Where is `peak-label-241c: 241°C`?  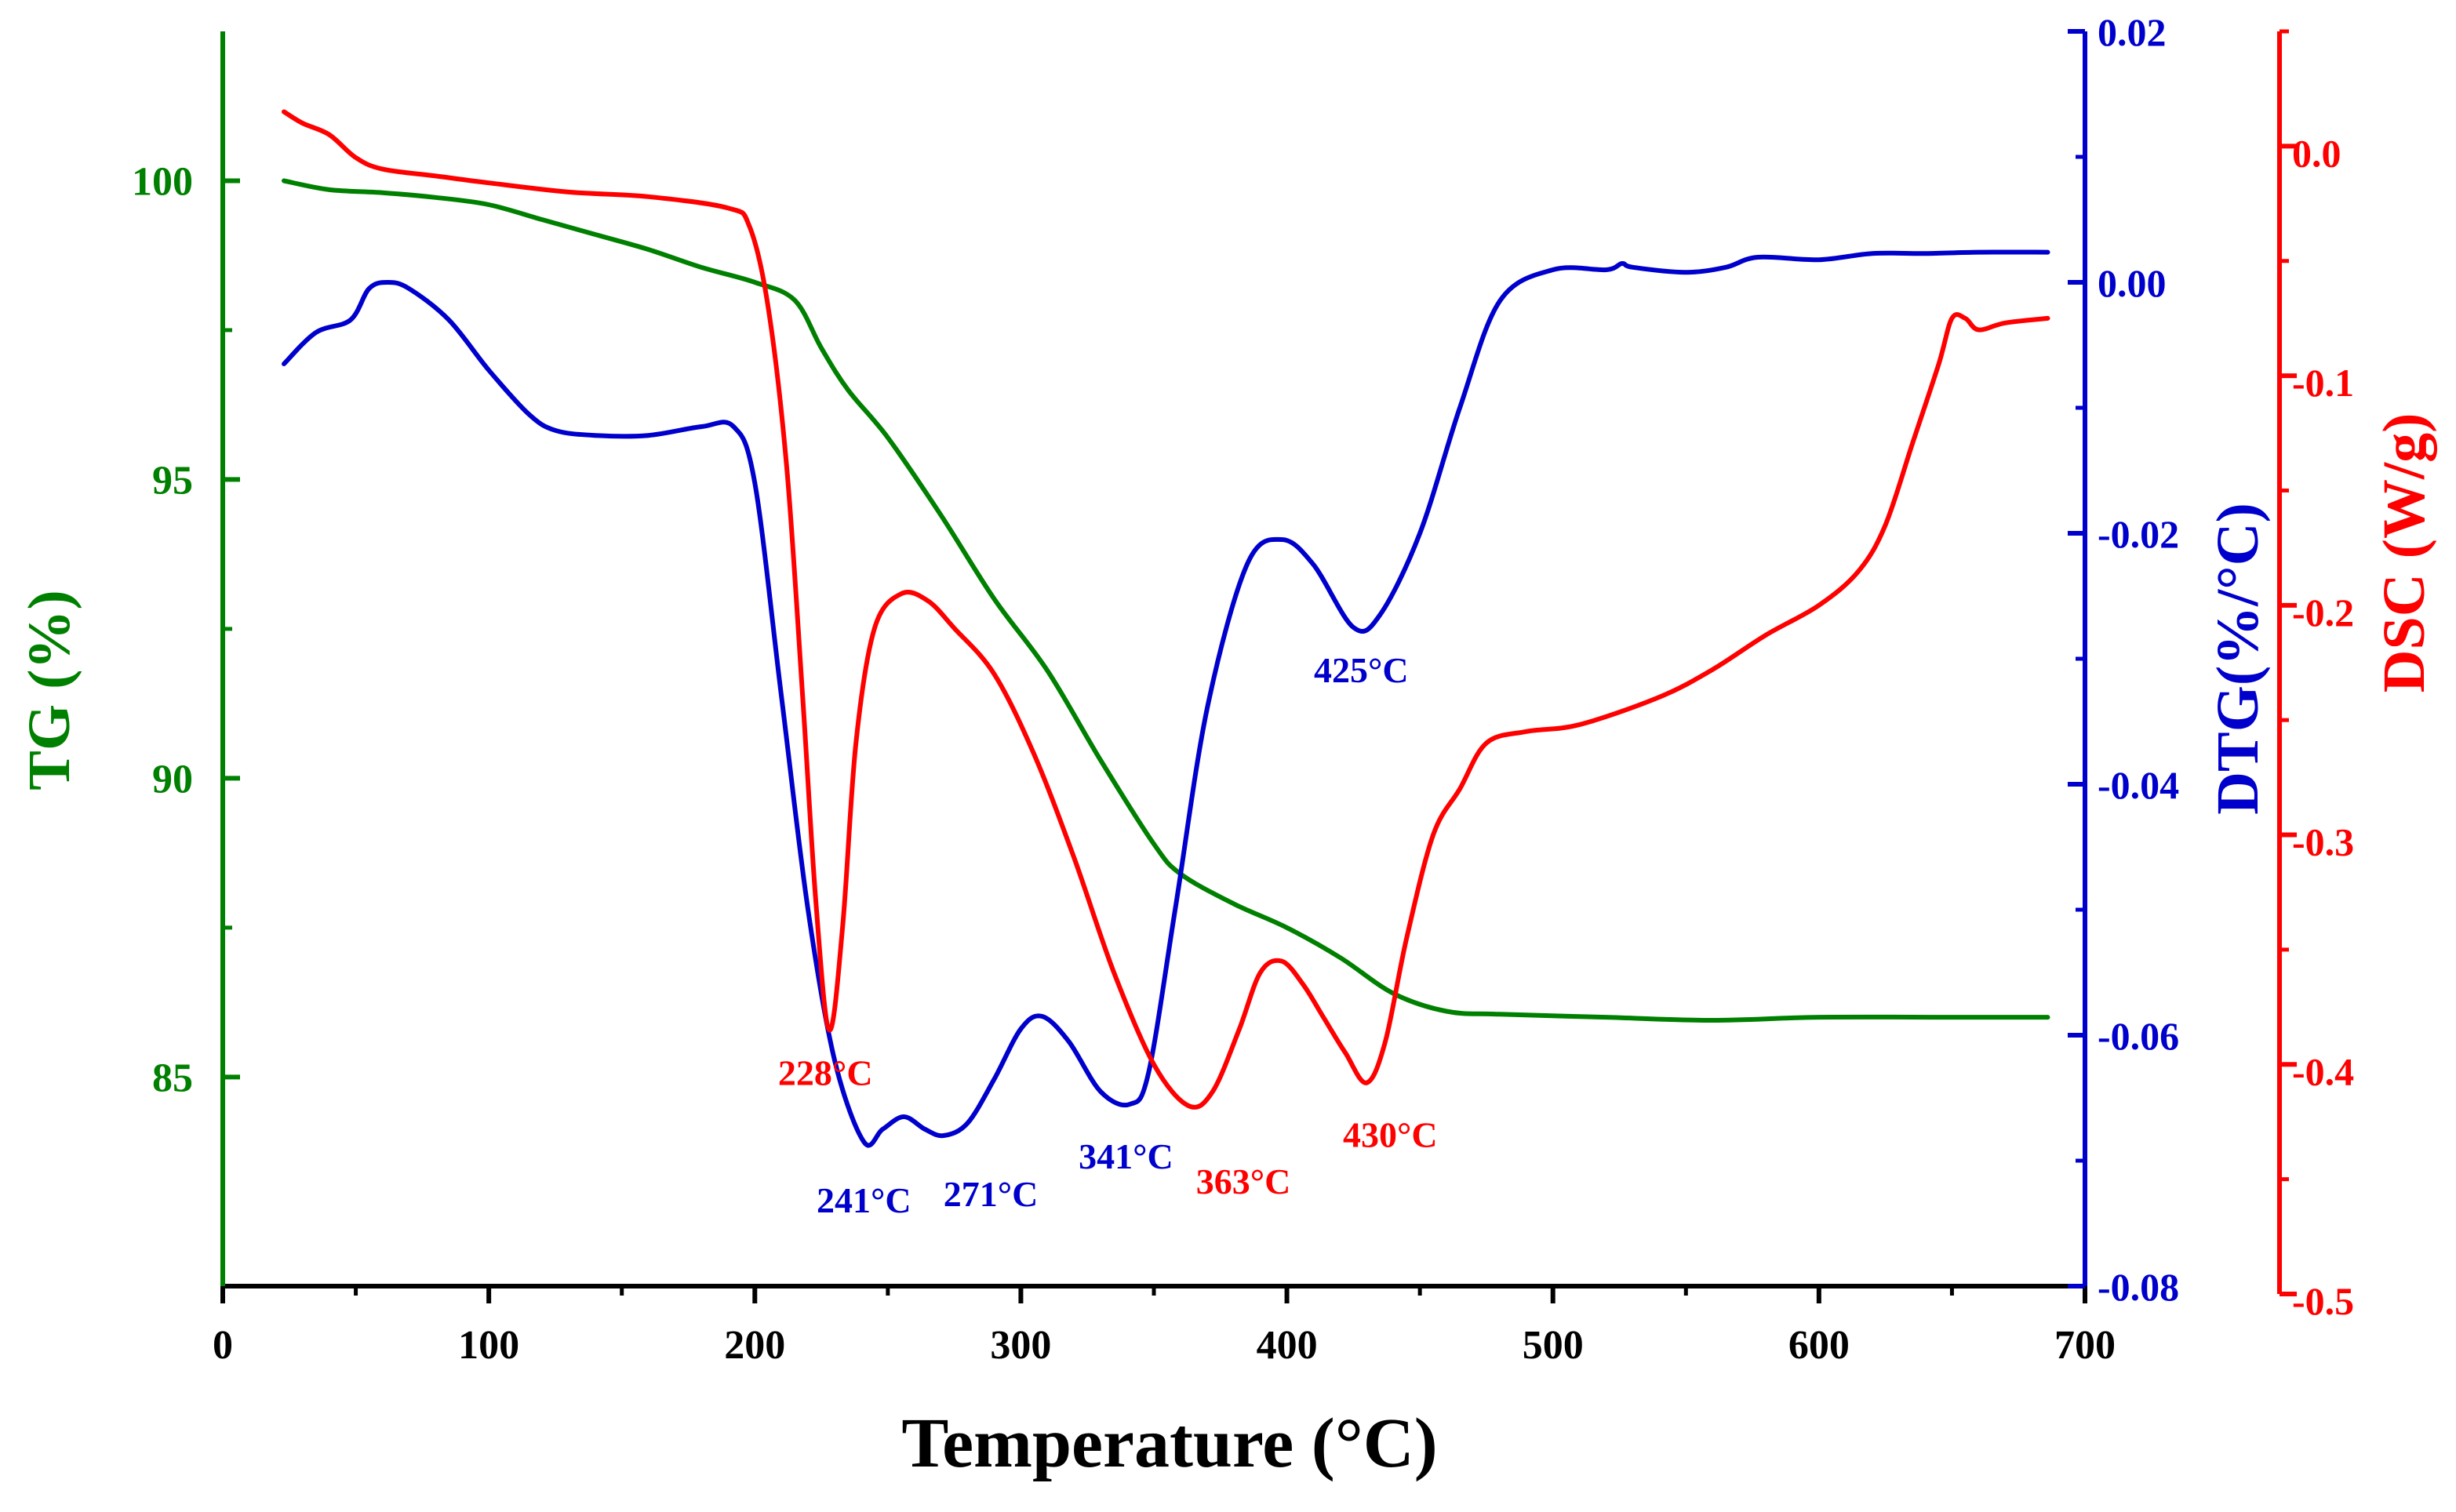 peak-label-241c: 241°C is located at coordinates (864, 1200).